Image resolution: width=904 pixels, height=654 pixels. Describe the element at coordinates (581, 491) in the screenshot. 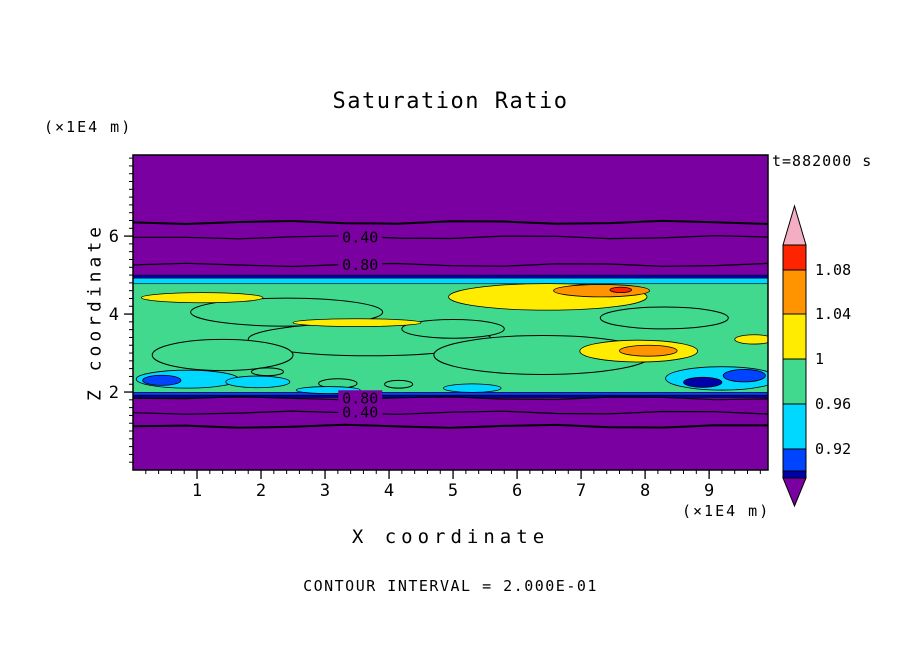

I see `x-tick-label: 7` at that location.